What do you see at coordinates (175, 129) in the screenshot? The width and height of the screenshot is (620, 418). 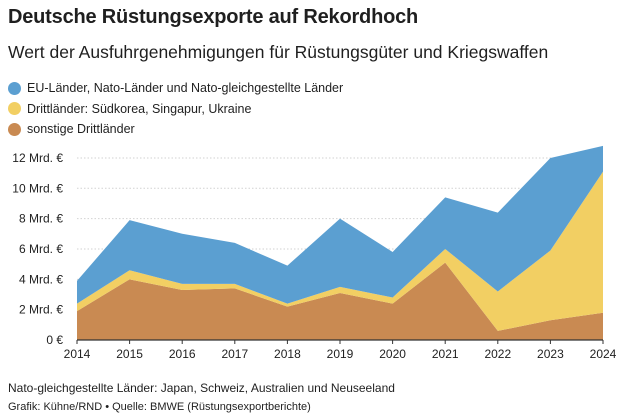 I see `legend-item-sonstige: sonstige Drittländer` at bounding box center [175, 129].